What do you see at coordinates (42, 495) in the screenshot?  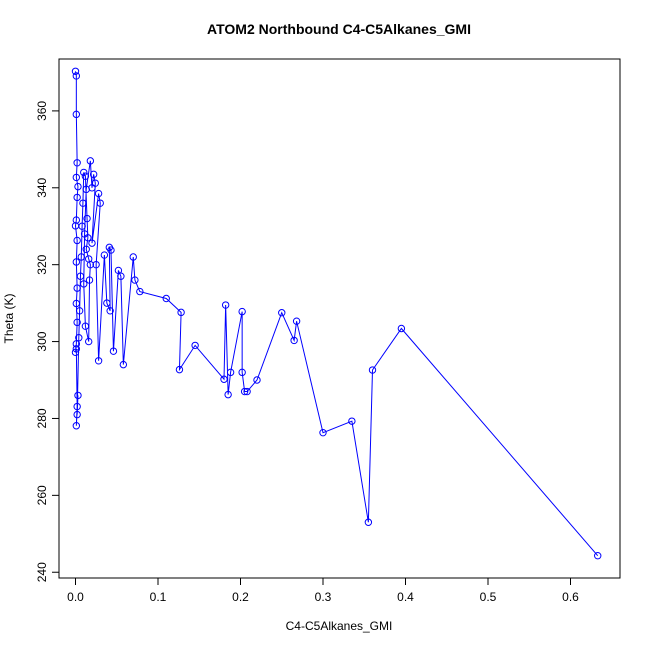 I see `y-tick-label: 260` at bounding box center [42, 495].